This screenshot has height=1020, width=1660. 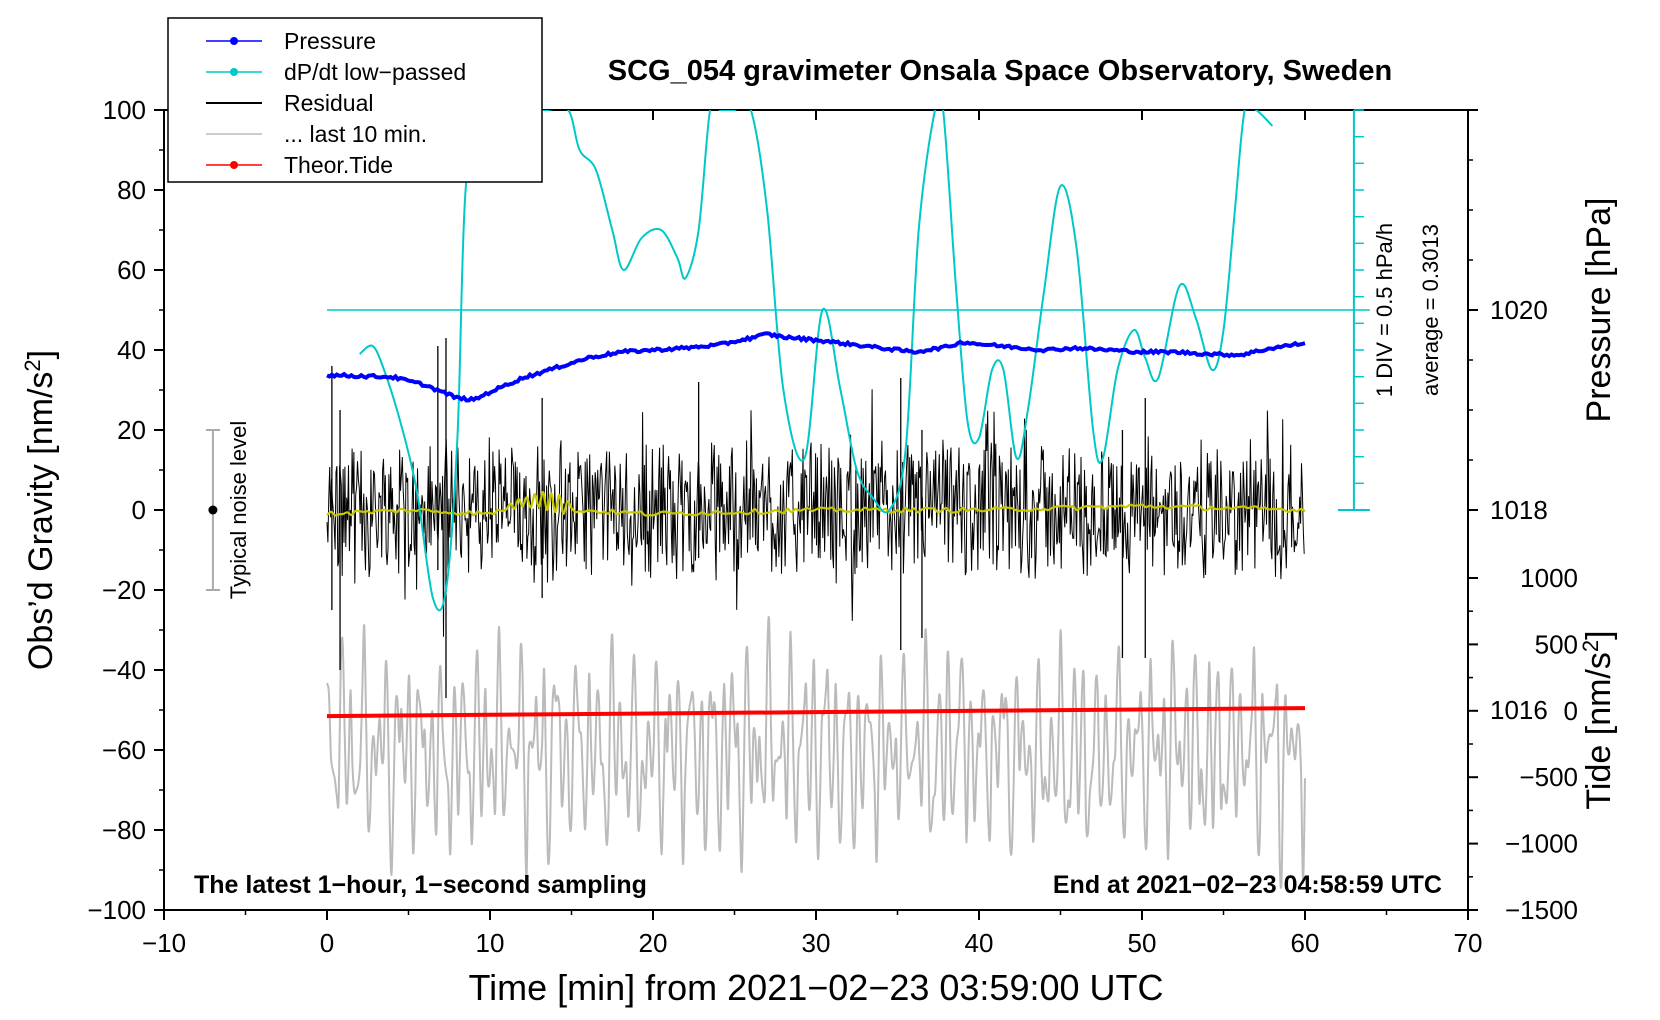 What do you see at coordinates (116, 910) in the screenshot?
I see `y-tick-label: −100` at bounding box center [116, 910].